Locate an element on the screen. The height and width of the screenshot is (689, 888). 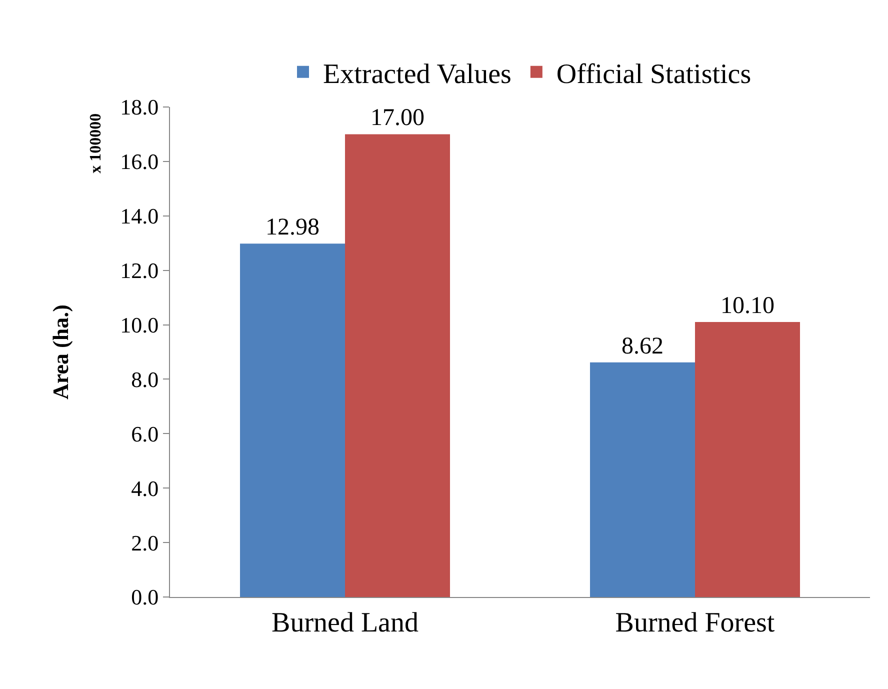
y-tick-label: 6.0 is located at coordinates (145, 433).